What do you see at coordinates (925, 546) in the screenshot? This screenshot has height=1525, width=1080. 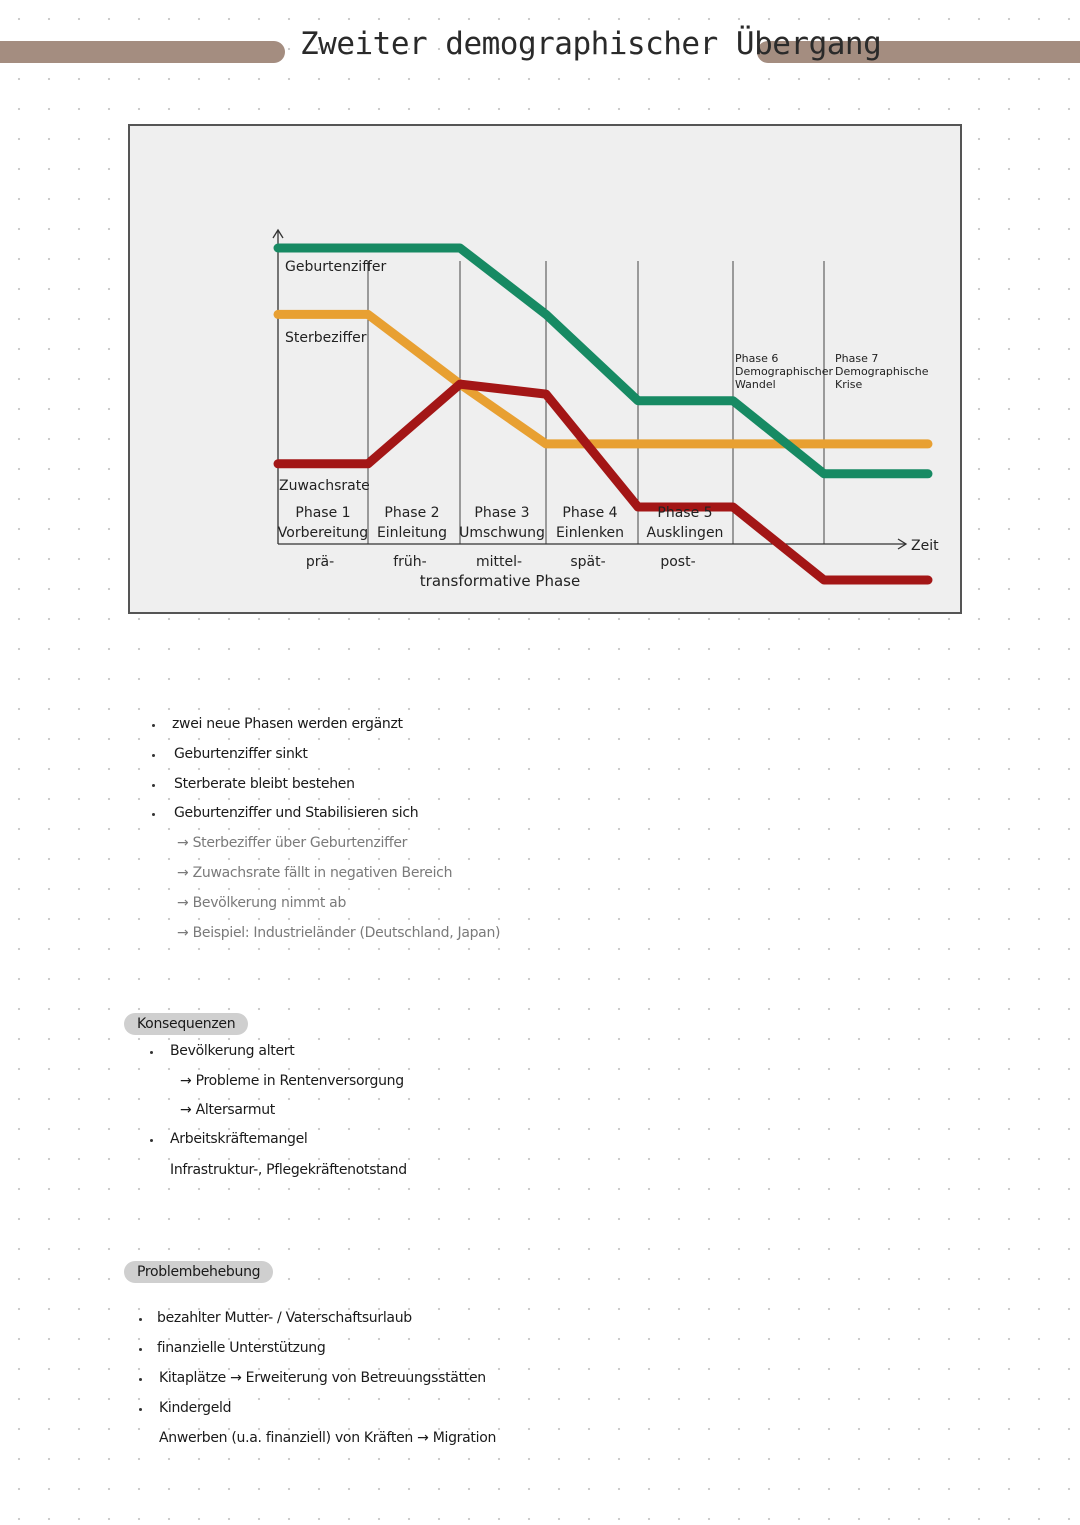 I see `x-axis-label: Zeit` at bounding box center [925, 546].